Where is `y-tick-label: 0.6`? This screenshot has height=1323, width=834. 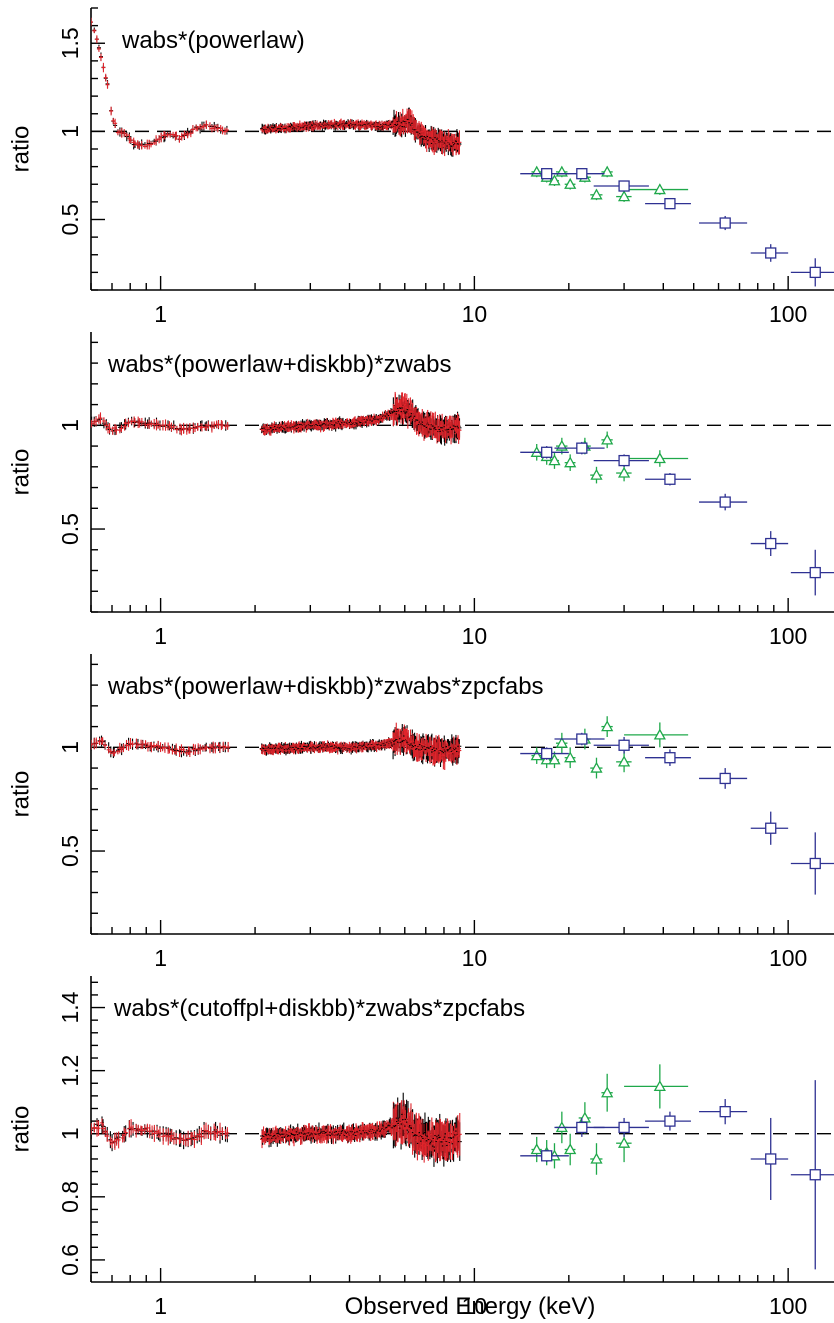 y-tick-label: 0.6 is located at coordinates (70, 1260).